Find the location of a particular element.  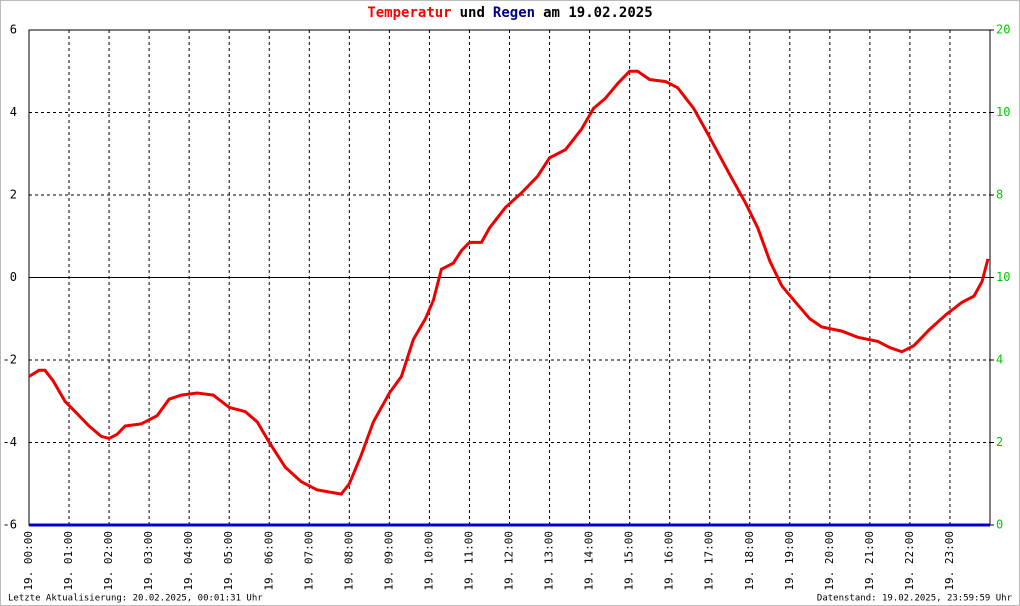

x-tick-label: 19. 13:00 is located at coordinates (549, 561).